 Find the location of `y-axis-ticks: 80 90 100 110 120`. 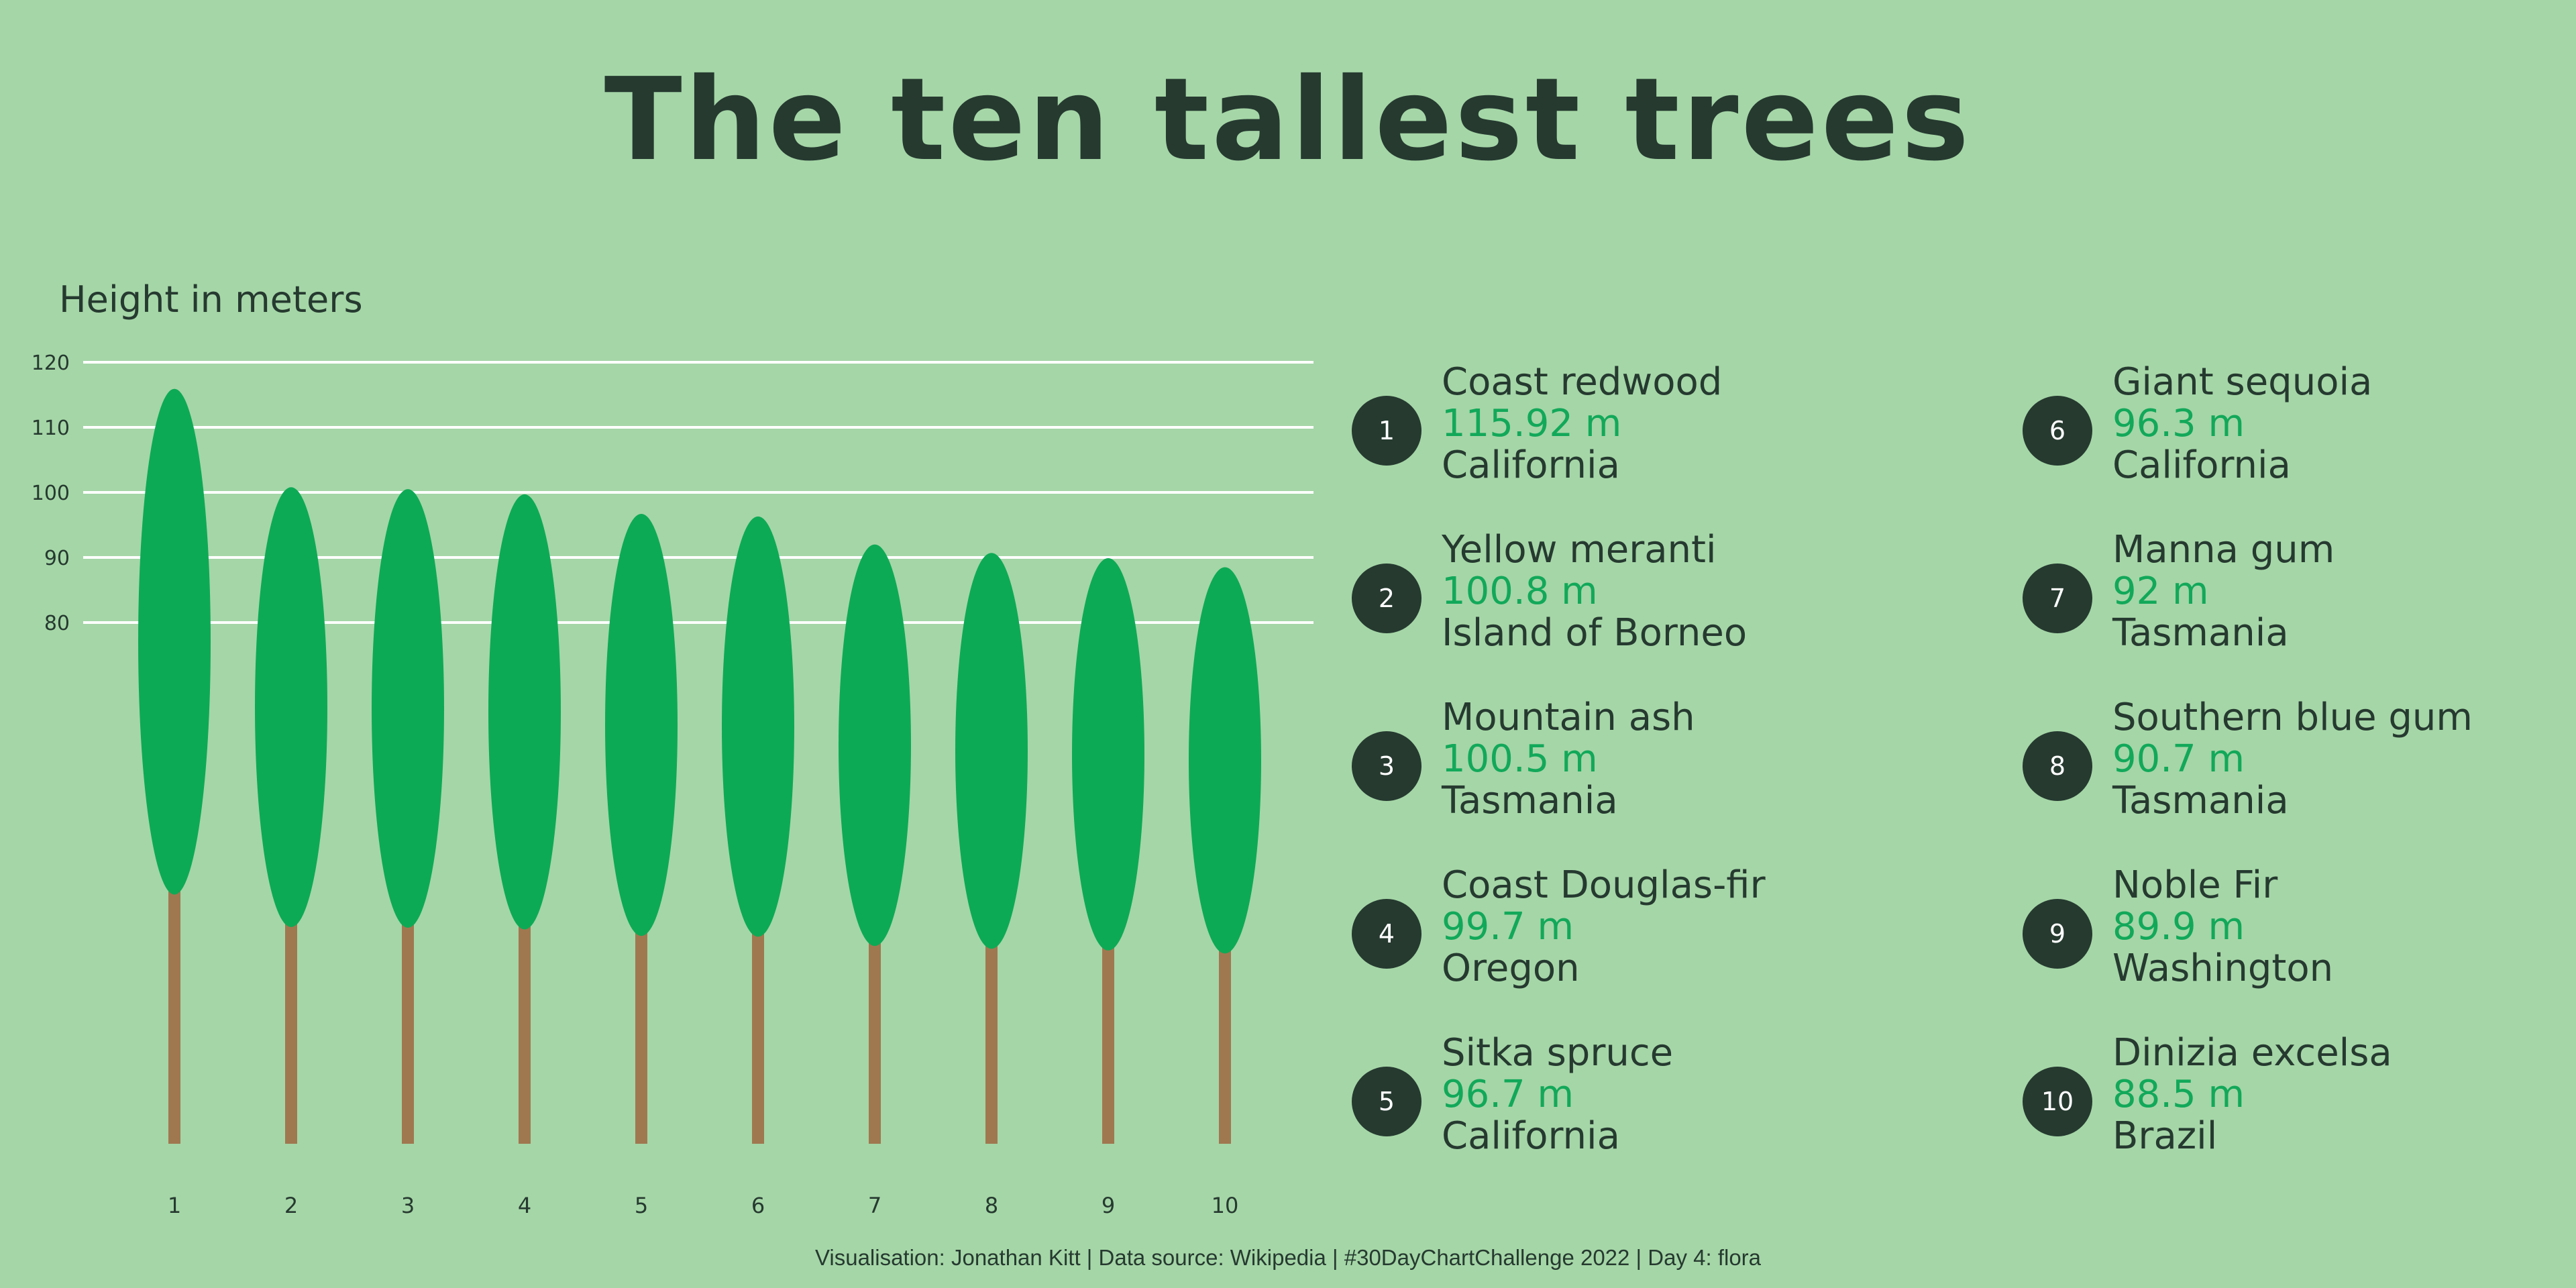

y-axis-ticks: 80 90 100 110 120 is located at coordinates (51, 493).